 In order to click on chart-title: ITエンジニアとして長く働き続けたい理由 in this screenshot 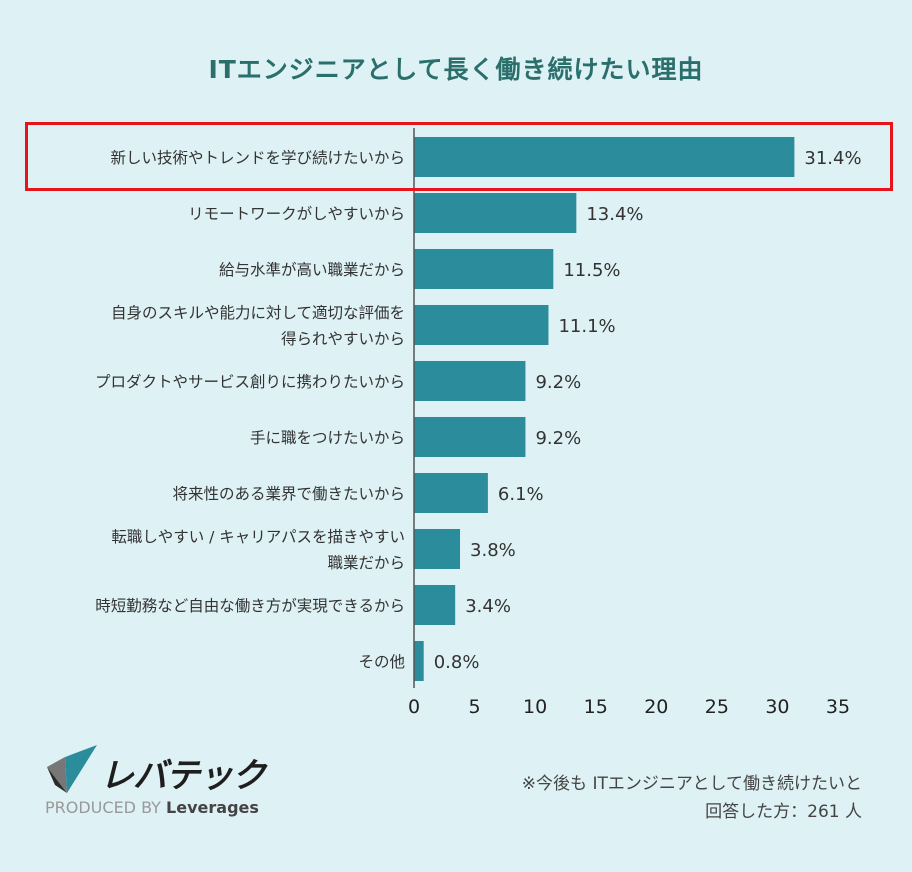, I will do `click(456, 69)`.